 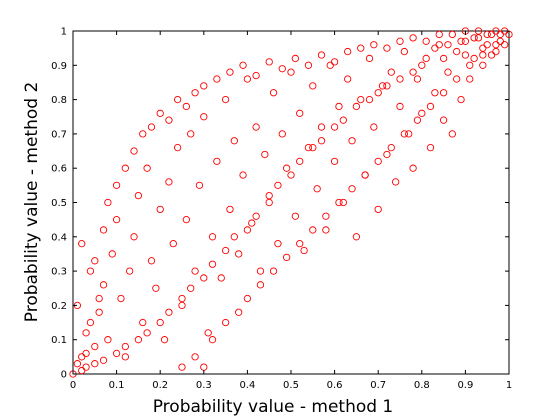 I want to click on x-tick-label: 0, so click(x=73, y=385).